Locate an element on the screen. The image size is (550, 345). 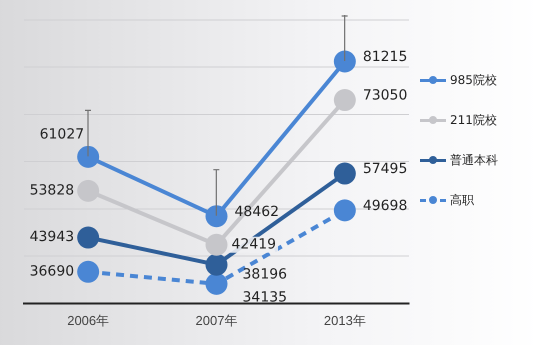
x-tick-label: 2013年 is located at coordinates (345, 320).